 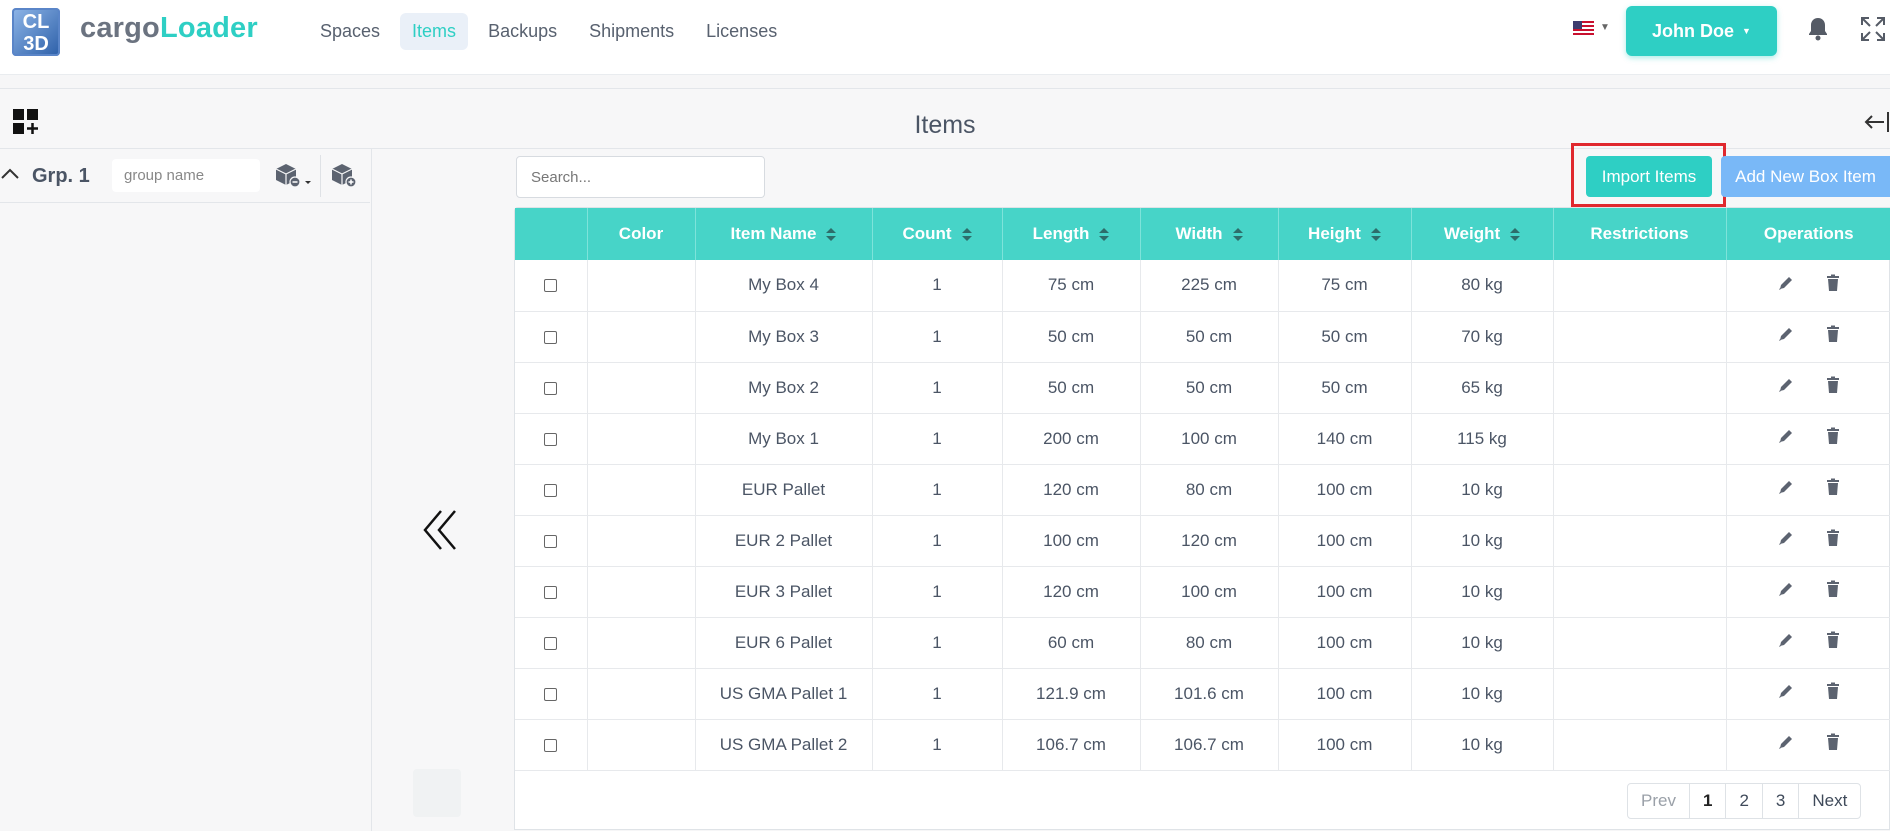 What do you see at coordinates (1808, 489) in the screenshot?
I see `operations-cell` at bounding box center [1808, 489].